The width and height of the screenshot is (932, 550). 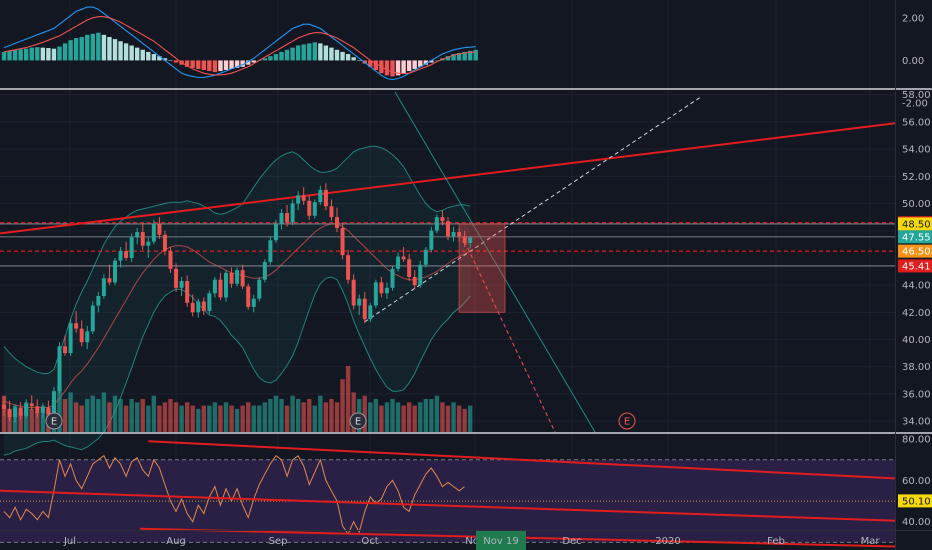 I want to click on macd-panel, so click(x=239, y=43).